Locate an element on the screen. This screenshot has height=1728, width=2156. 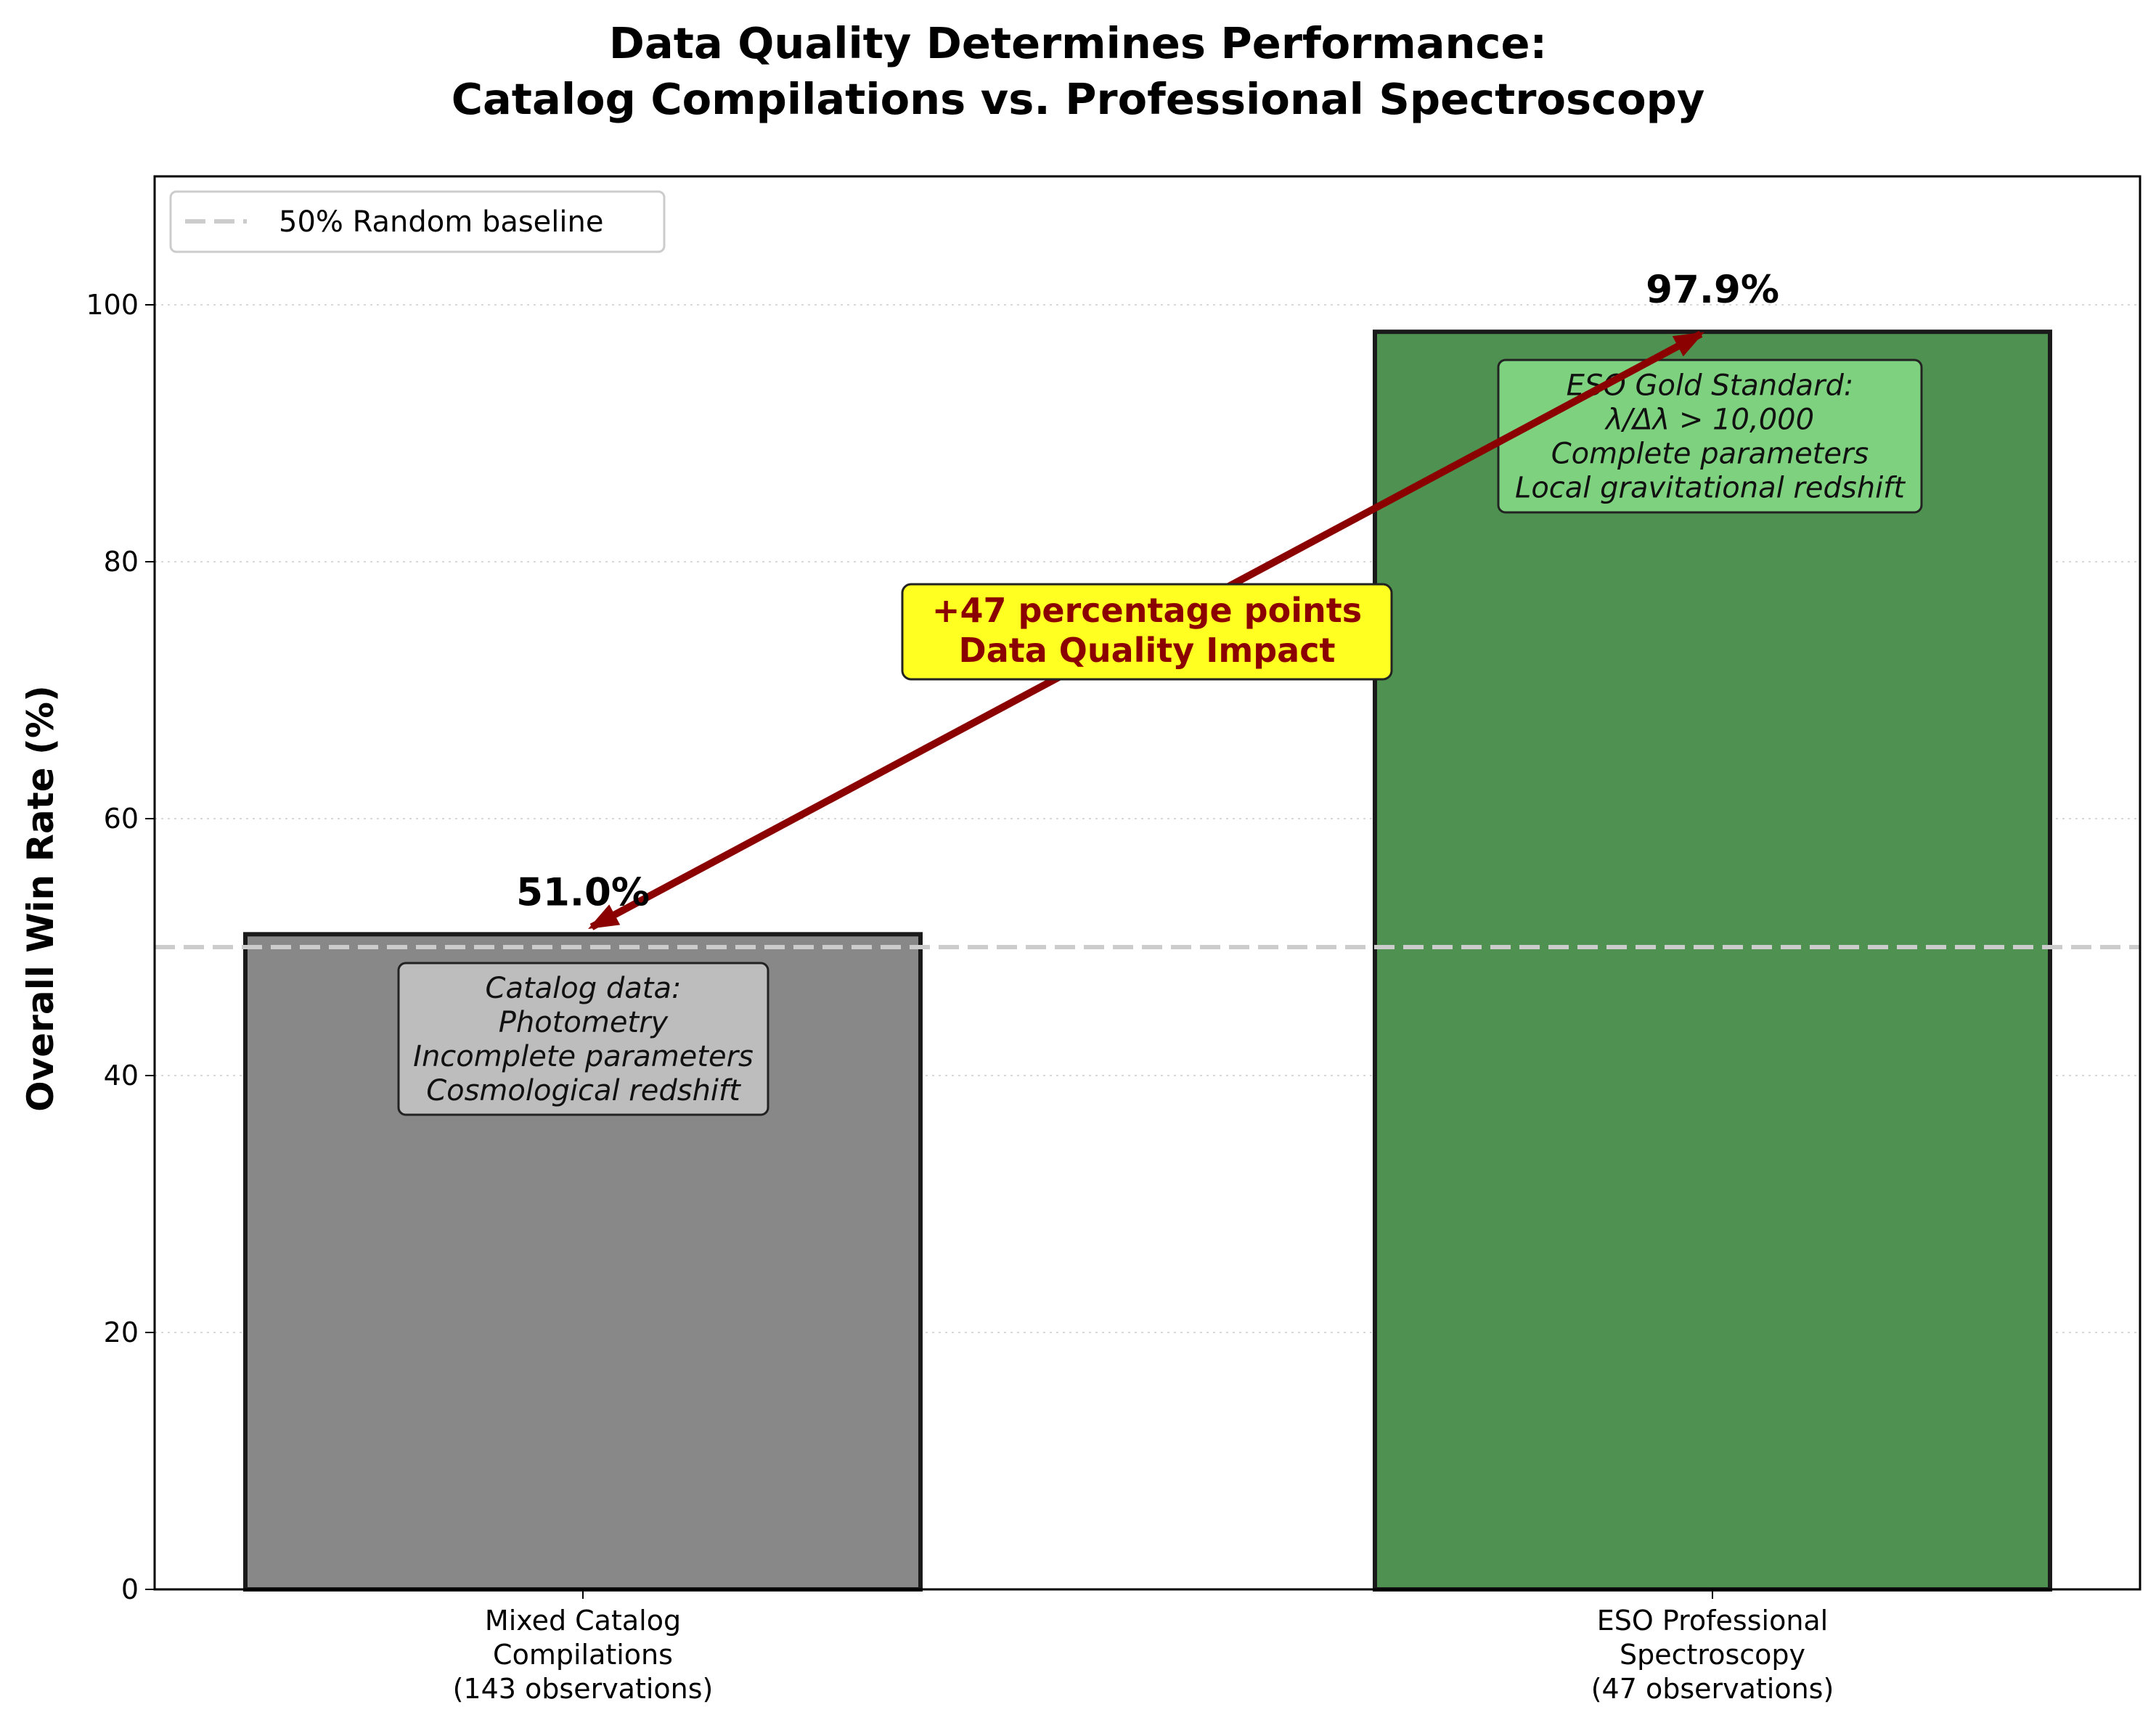
annotation-line: Catalog data: is located at coordinates (584, 989).